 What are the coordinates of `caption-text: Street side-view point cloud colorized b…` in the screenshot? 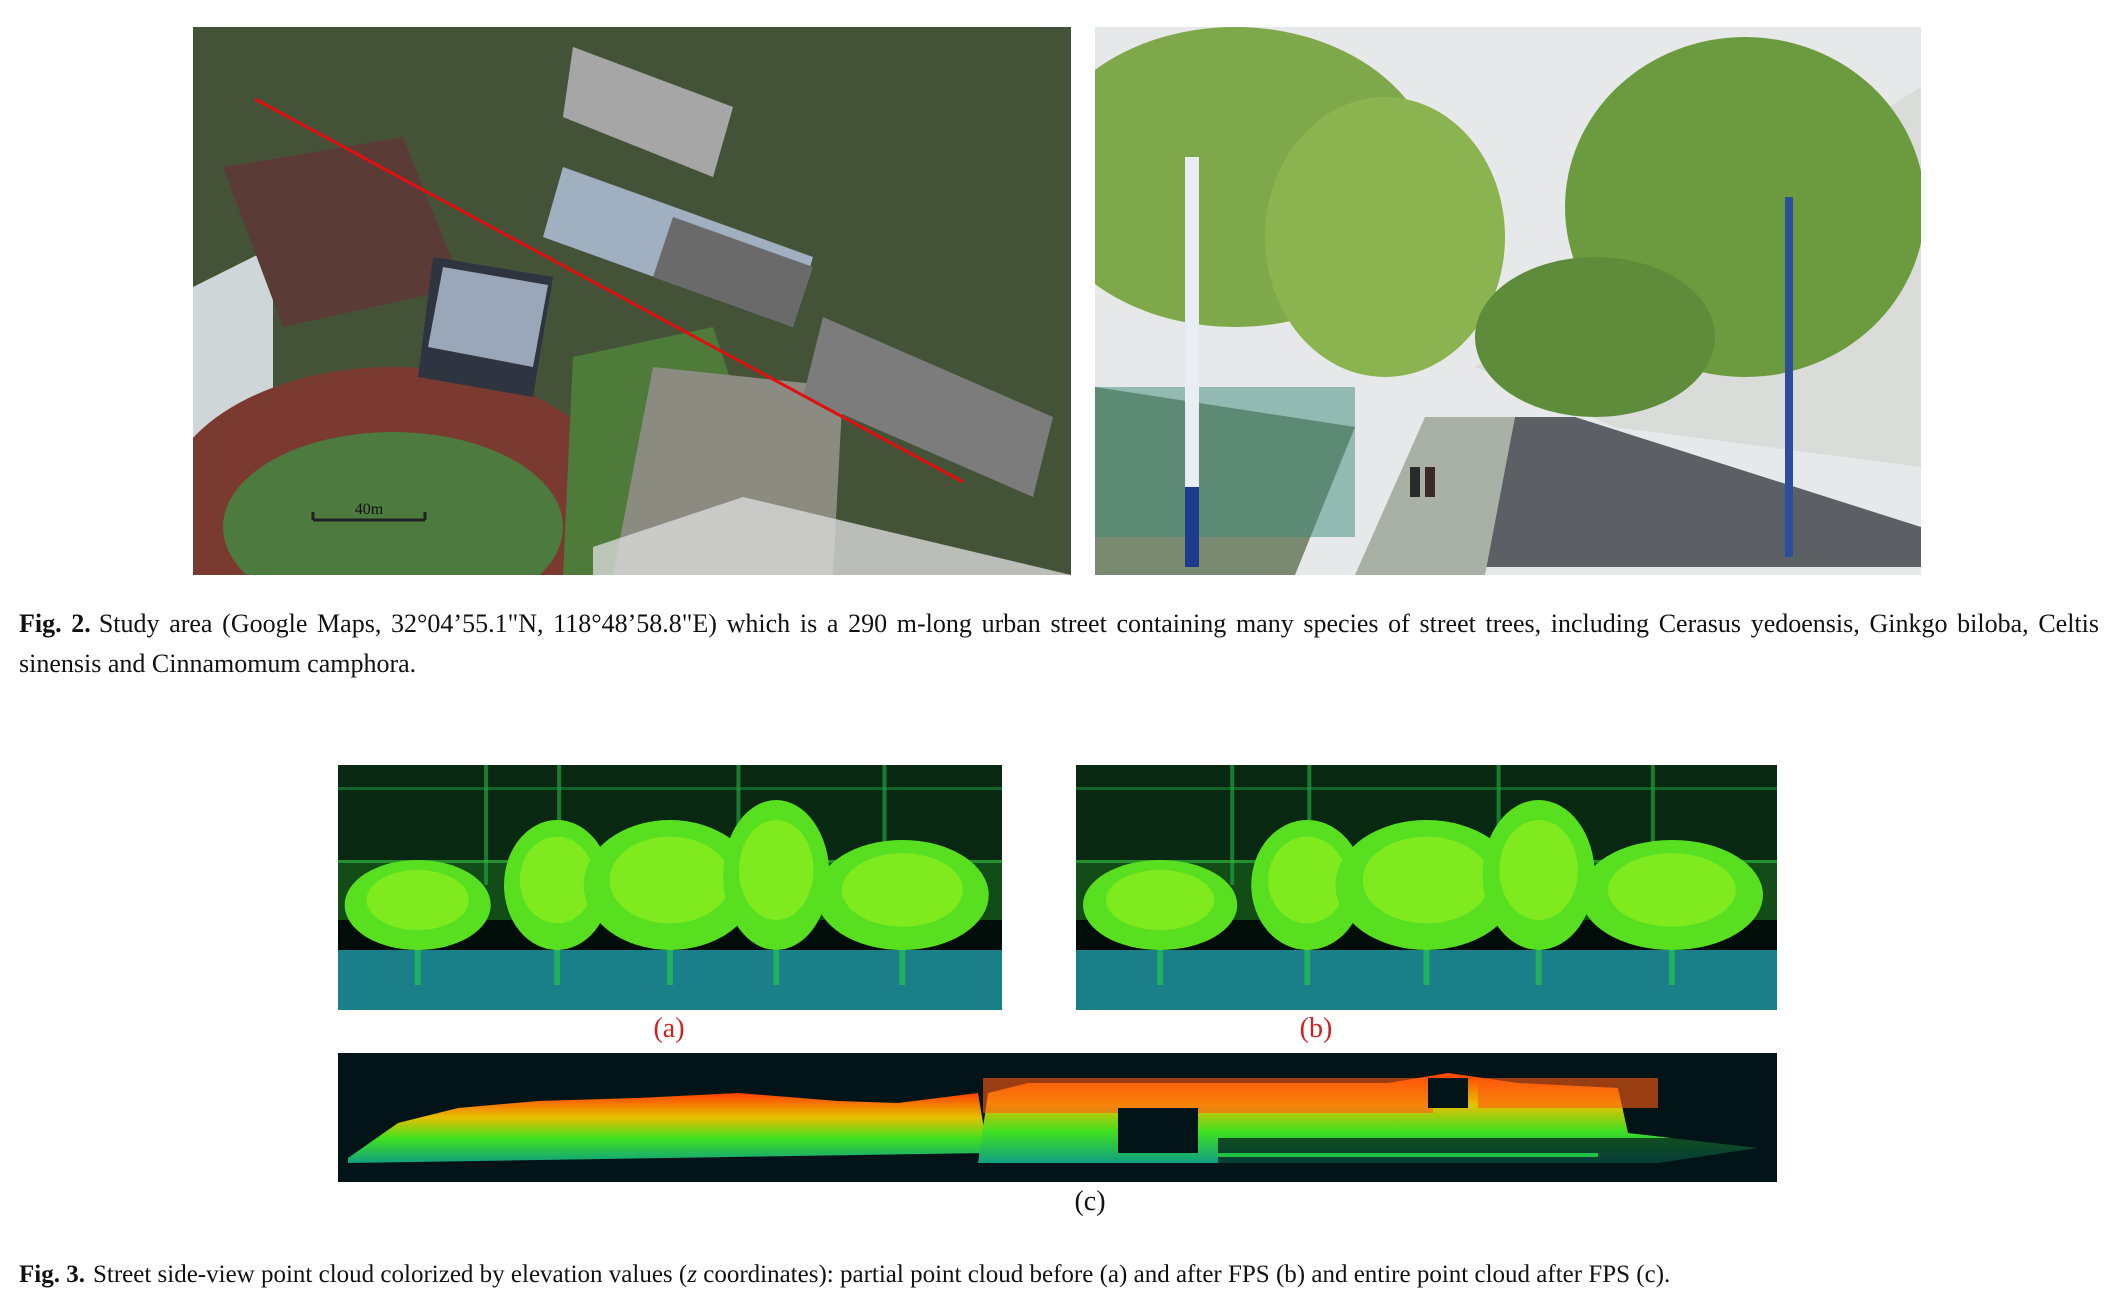 It's located at (390, 1274).